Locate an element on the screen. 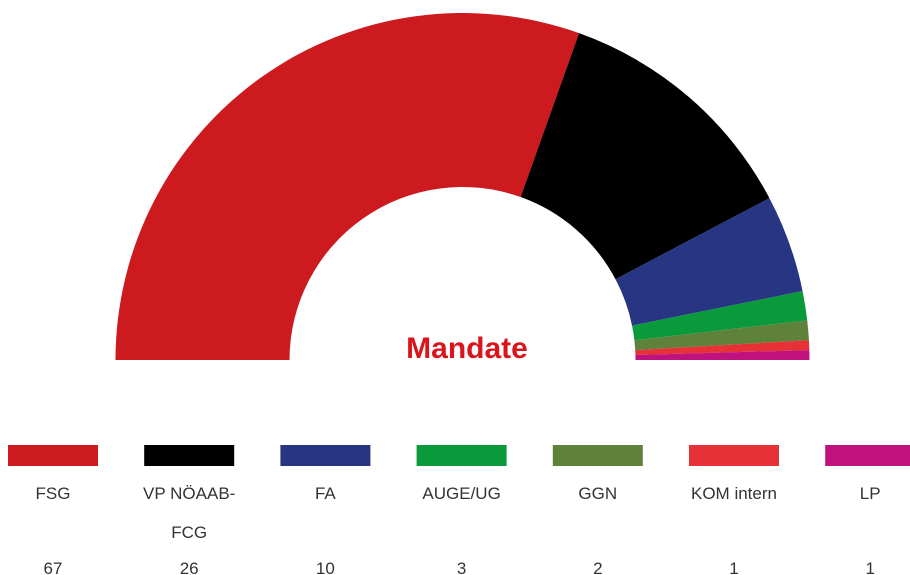  legend-label: FSG is located at coordinates (53, 493).